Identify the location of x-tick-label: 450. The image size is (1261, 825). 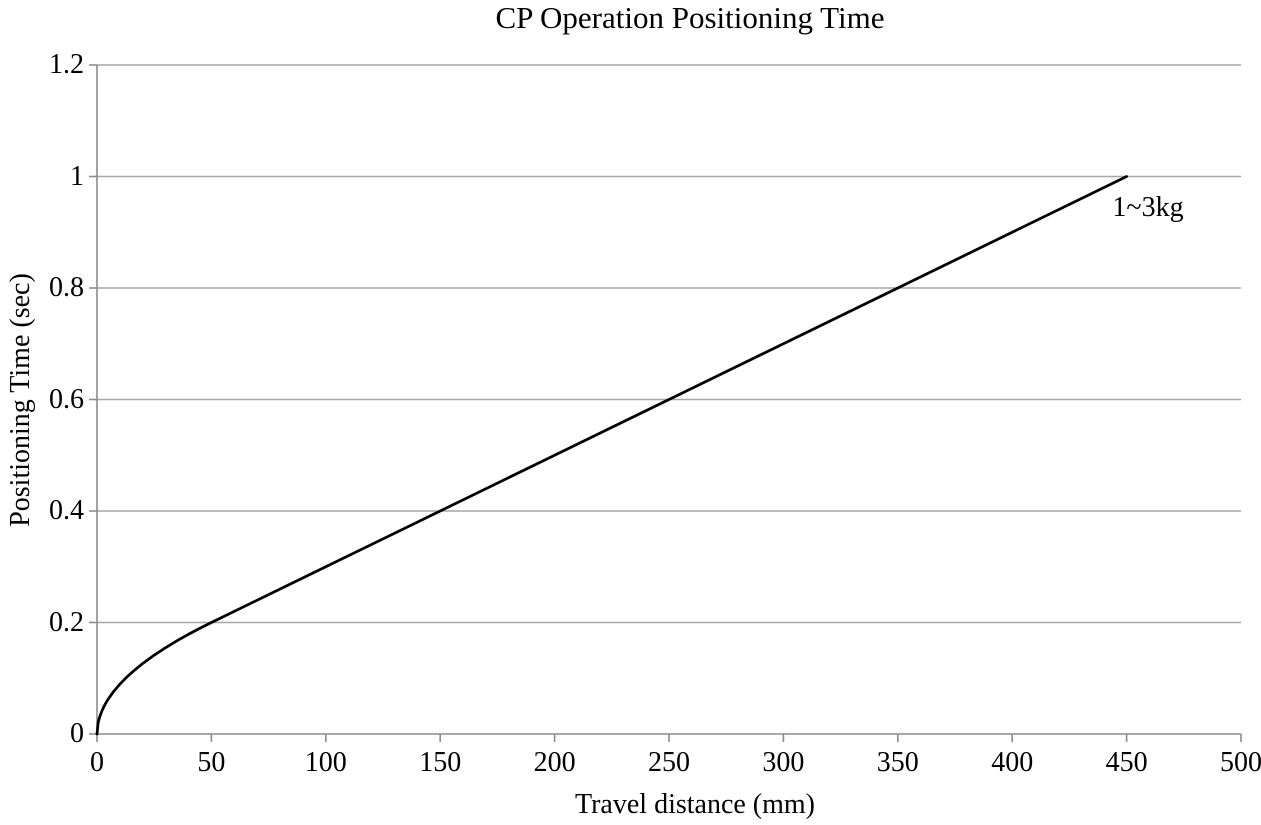
(1126, 762).